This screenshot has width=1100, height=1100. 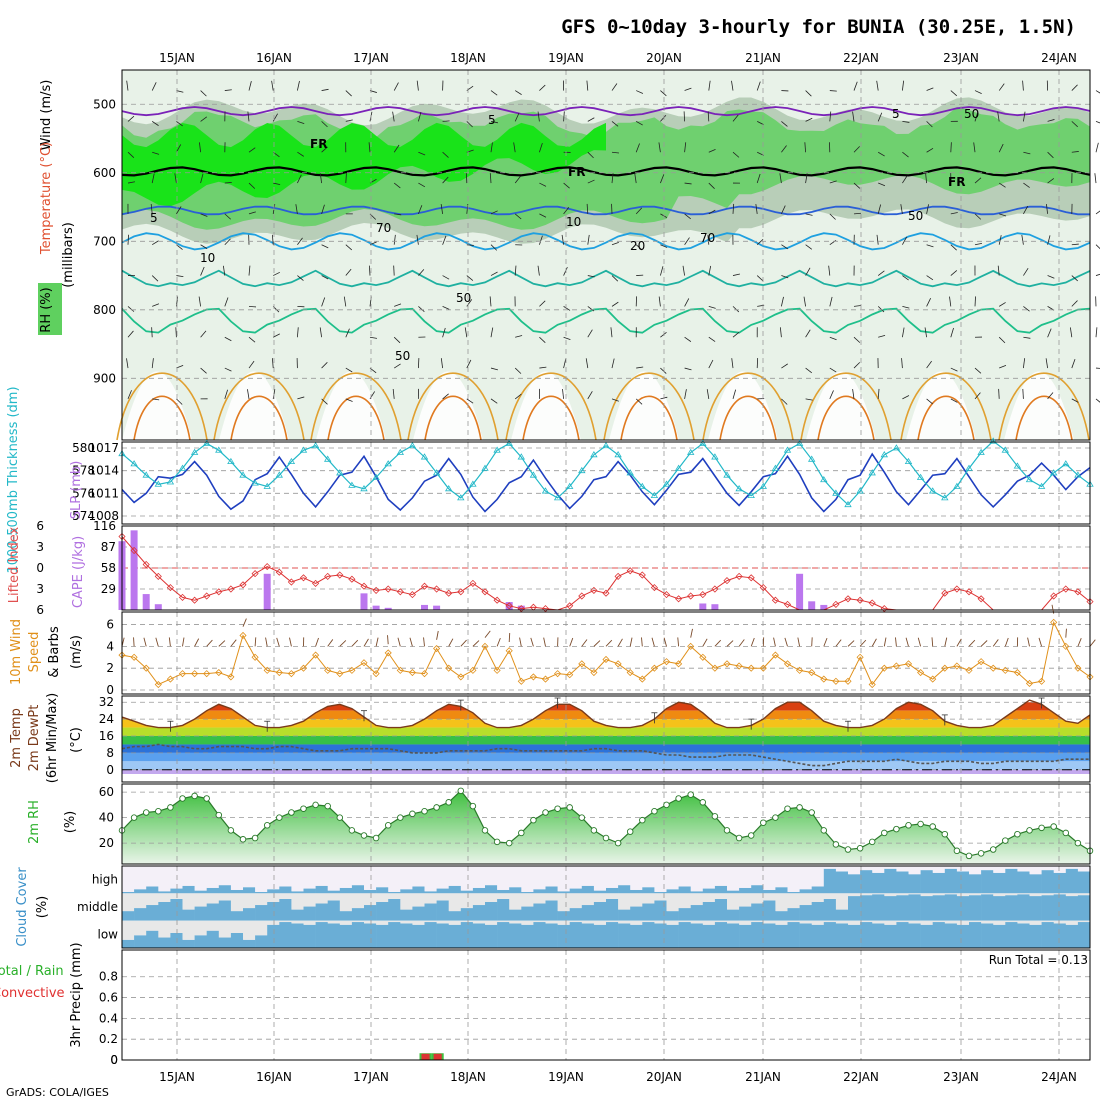 I want to click on top-date-label: 22JAN, so click(x=861, y=58).